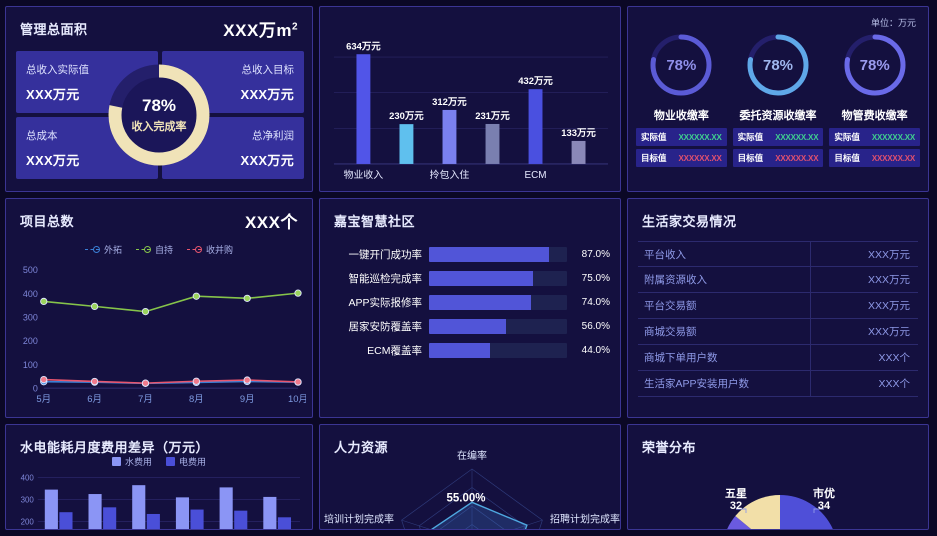  What do you see at coordinates (778, 332) in the screenshot?
I see `table-row: 商城交易额 XXX万元` at bounding box center [778, 332].